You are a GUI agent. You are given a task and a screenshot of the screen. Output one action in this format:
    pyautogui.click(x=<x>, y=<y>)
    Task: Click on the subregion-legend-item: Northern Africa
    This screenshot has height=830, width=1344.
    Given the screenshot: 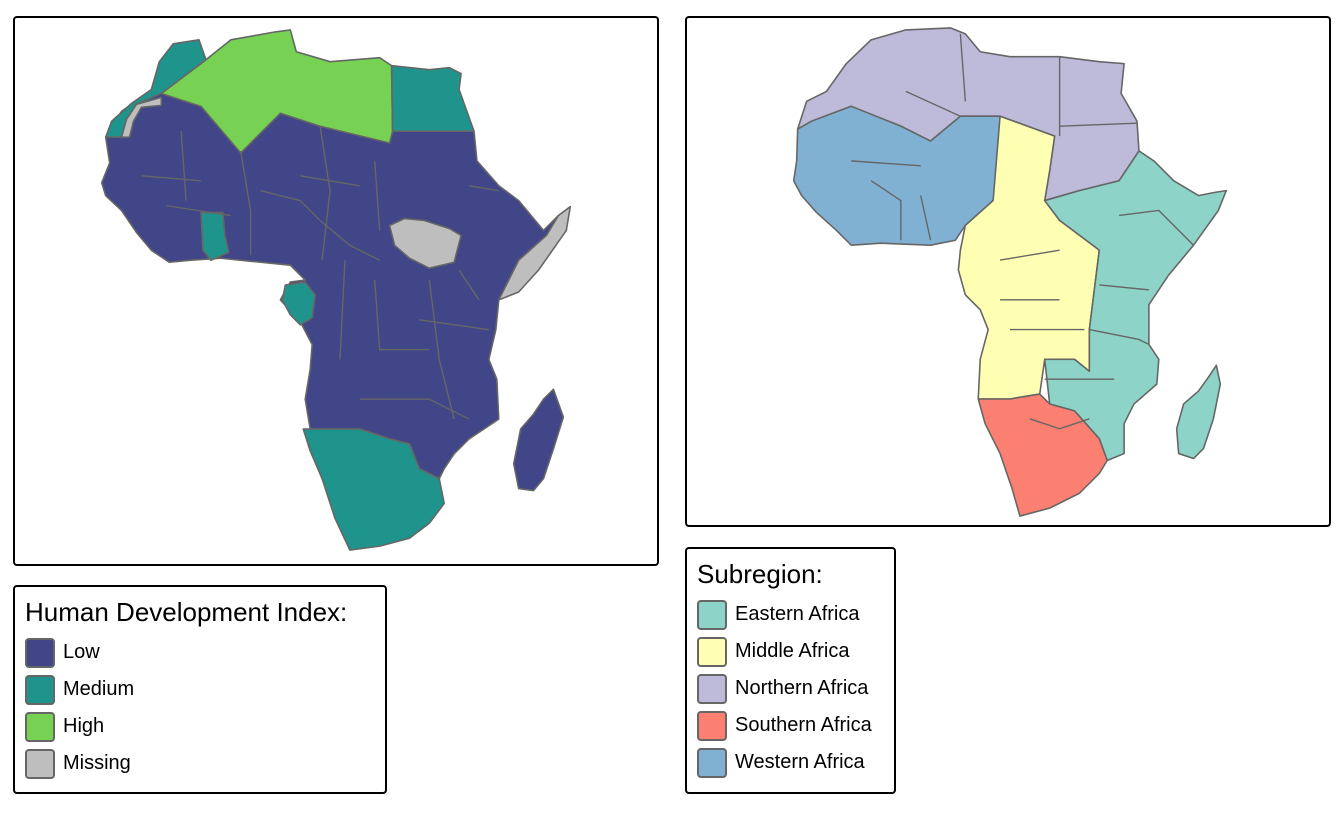 What is the action you would take?
    pyautogui.click(x=790, y=688)
    